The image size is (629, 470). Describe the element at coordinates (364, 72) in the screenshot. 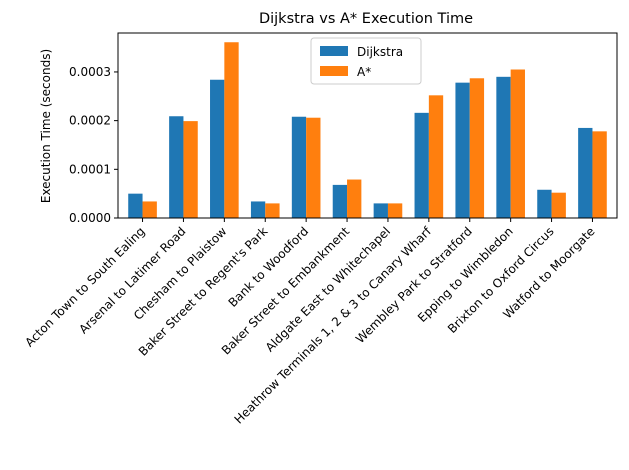

I see `legend-label-astar: A*` at that location.